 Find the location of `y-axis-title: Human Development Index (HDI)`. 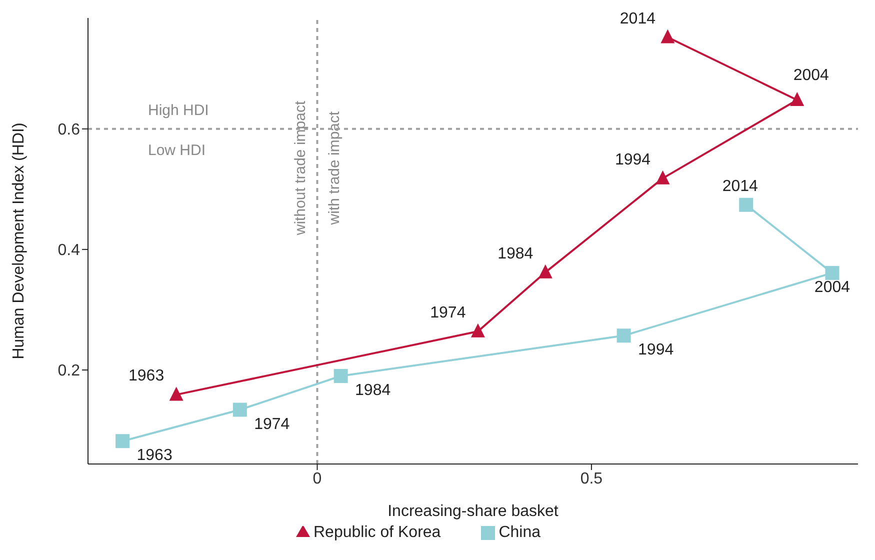

y-axis-title: Human Development Index (HDI) is located at coordinates (19, 241).